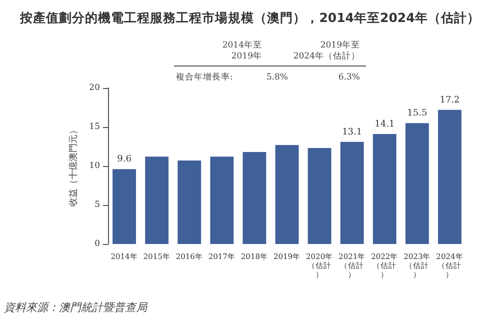 The width and height of the screenshot is (500, 321). I want to click on data-label: 9.6, so click(124, 159).